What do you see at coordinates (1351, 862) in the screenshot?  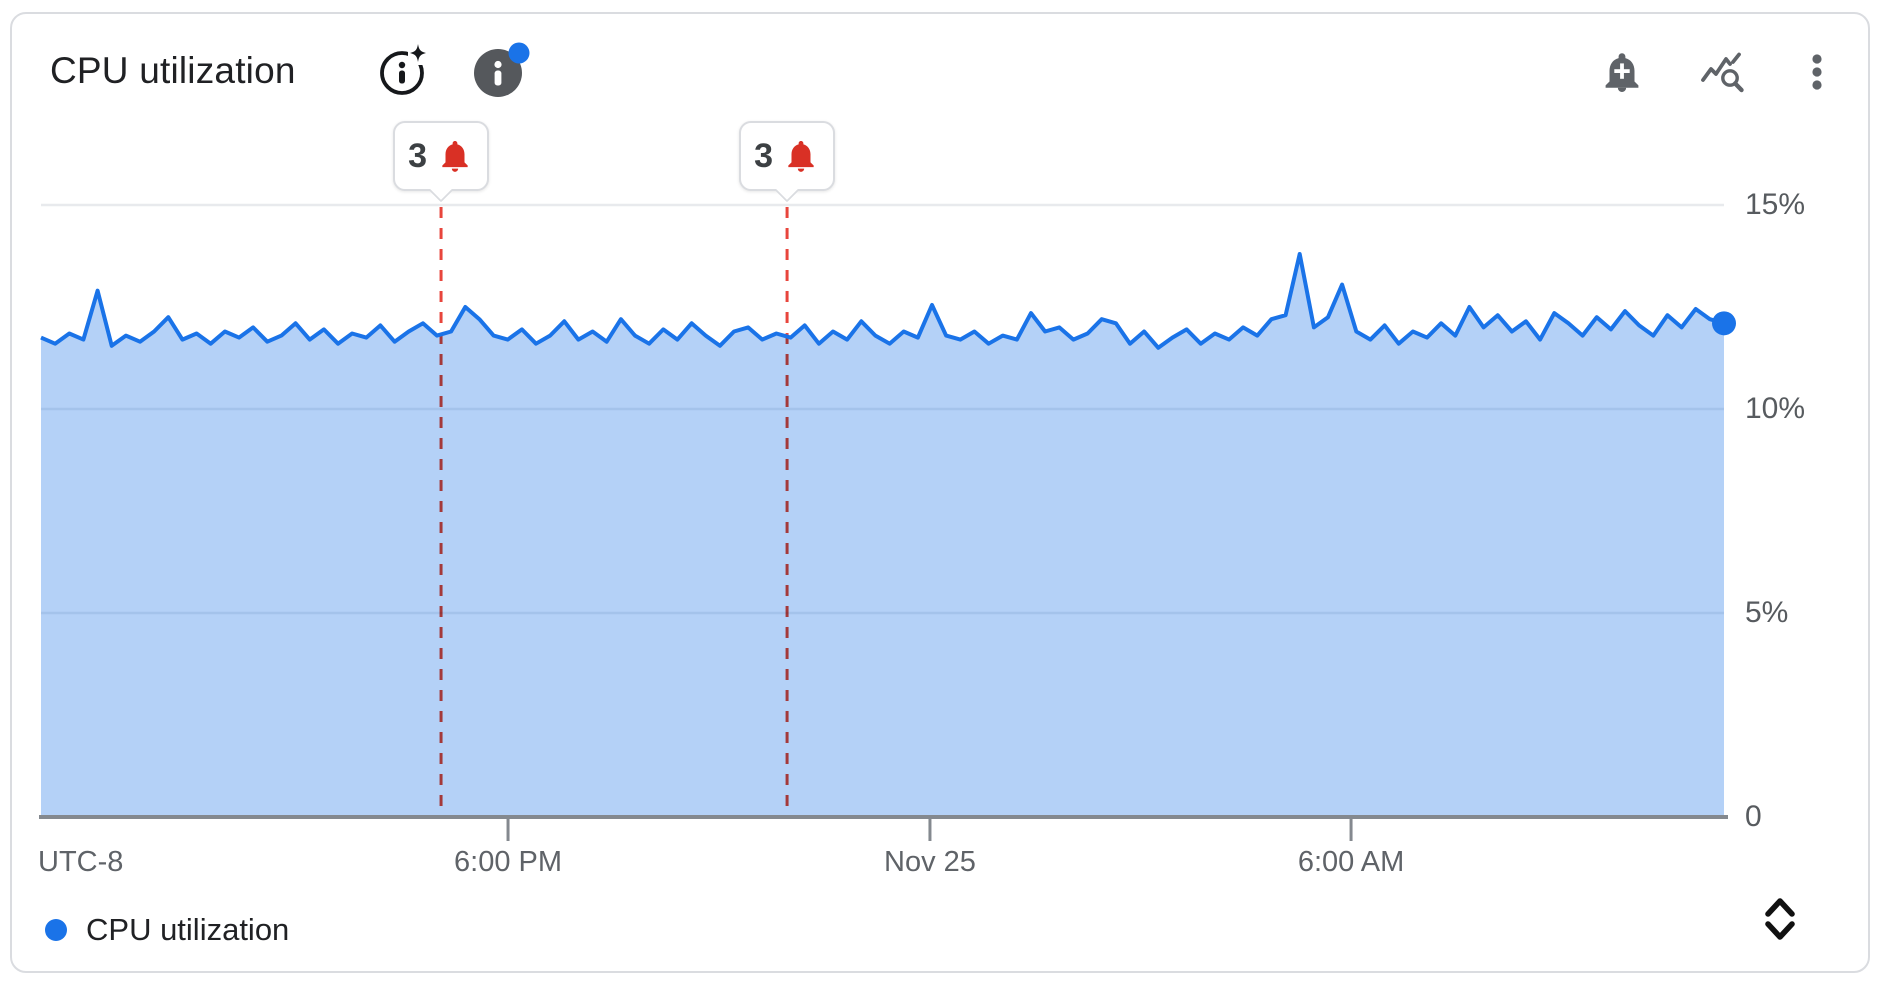 I see `x-axis-label: 6:00 AM` at bounding box center [1351, 862].